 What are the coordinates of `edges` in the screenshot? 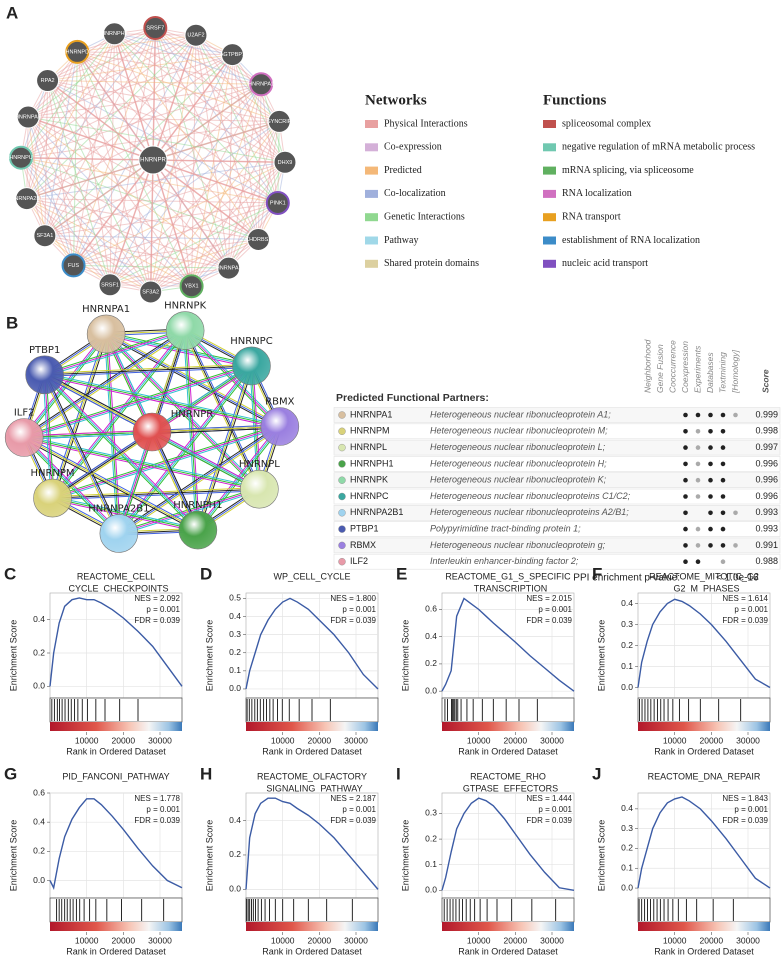 It's located at (152, 432).